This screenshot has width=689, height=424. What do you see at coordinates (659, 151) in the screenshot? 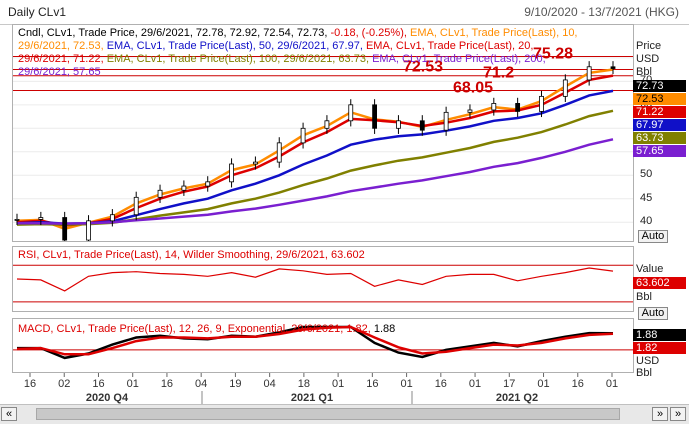
I see `price-value-tag: 57.65` at bounding box center [659, 151].